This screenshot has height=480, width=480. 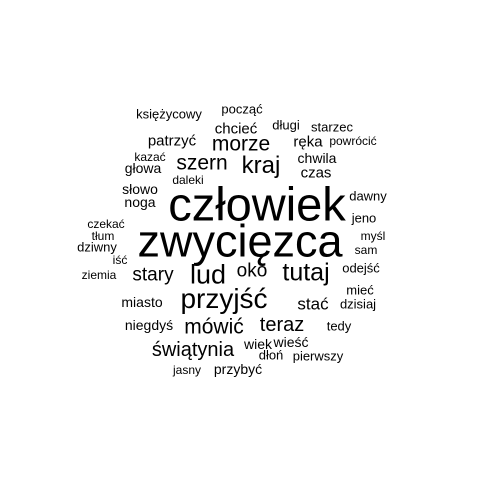 I want to click on word-czekac: czekać, so click(x=106, y=224).